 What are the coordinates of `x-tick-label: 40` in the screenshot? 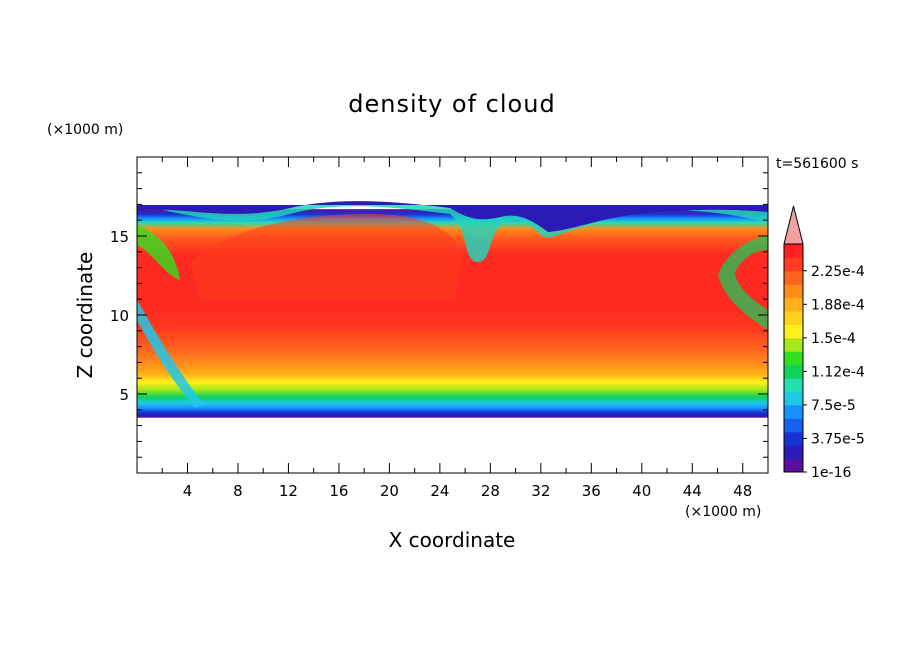 It's located at (641, 491).